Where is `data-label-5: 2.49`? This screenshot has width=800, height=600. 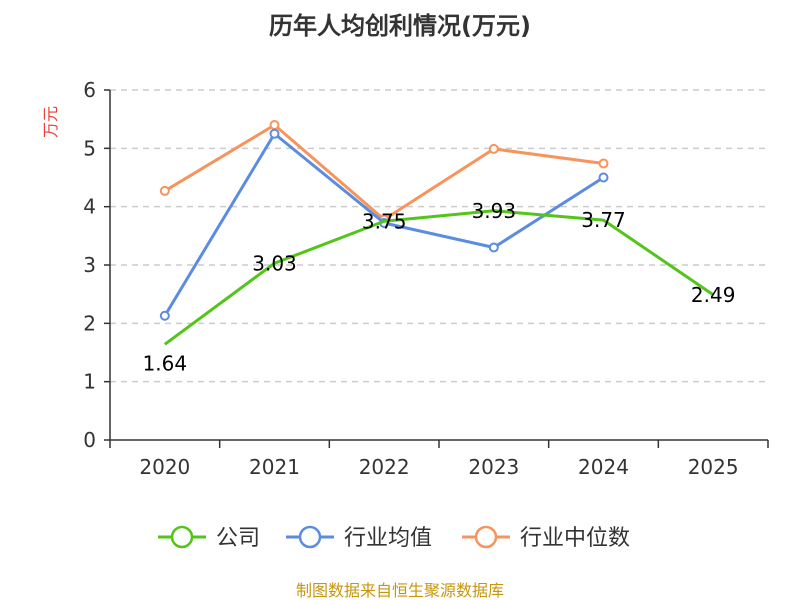
data-label-5: 2.49 is located at coordinates (713, 295).